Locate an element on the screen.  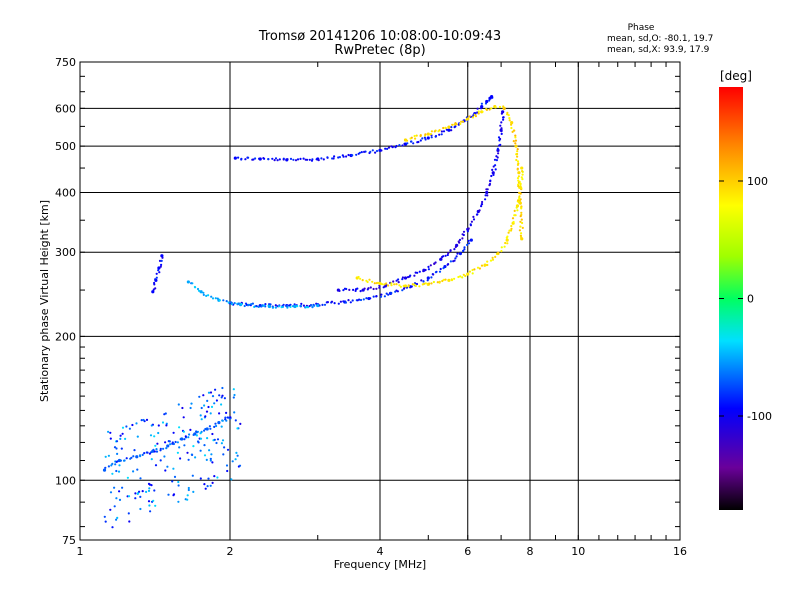
y-tick-label: 500 is located at coordinates (65, 146).